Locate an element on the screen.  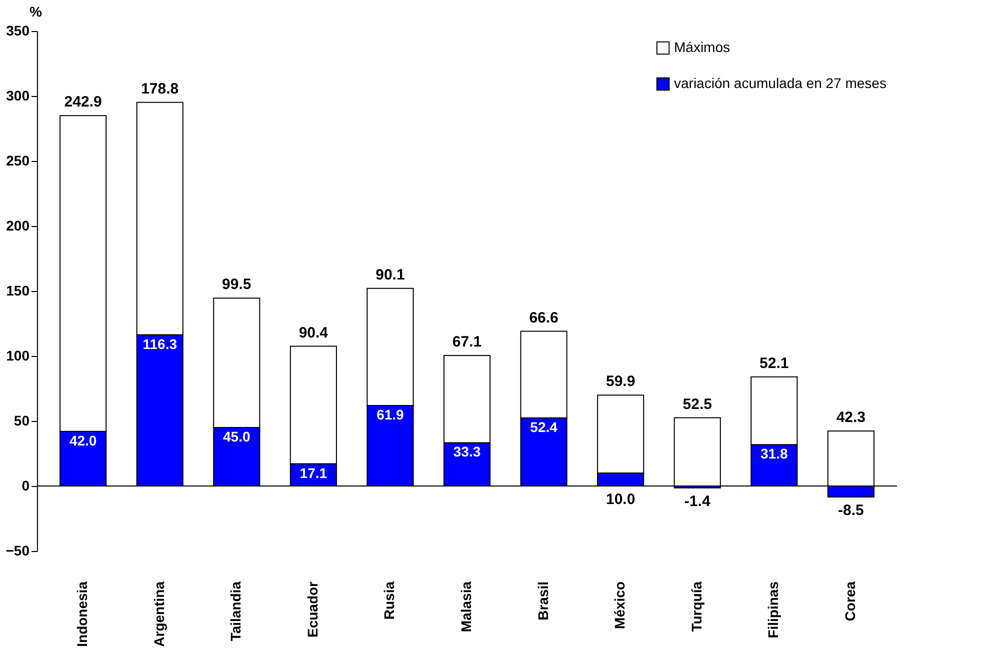
data-label: 67.1 is located at coordinates (467, 341).